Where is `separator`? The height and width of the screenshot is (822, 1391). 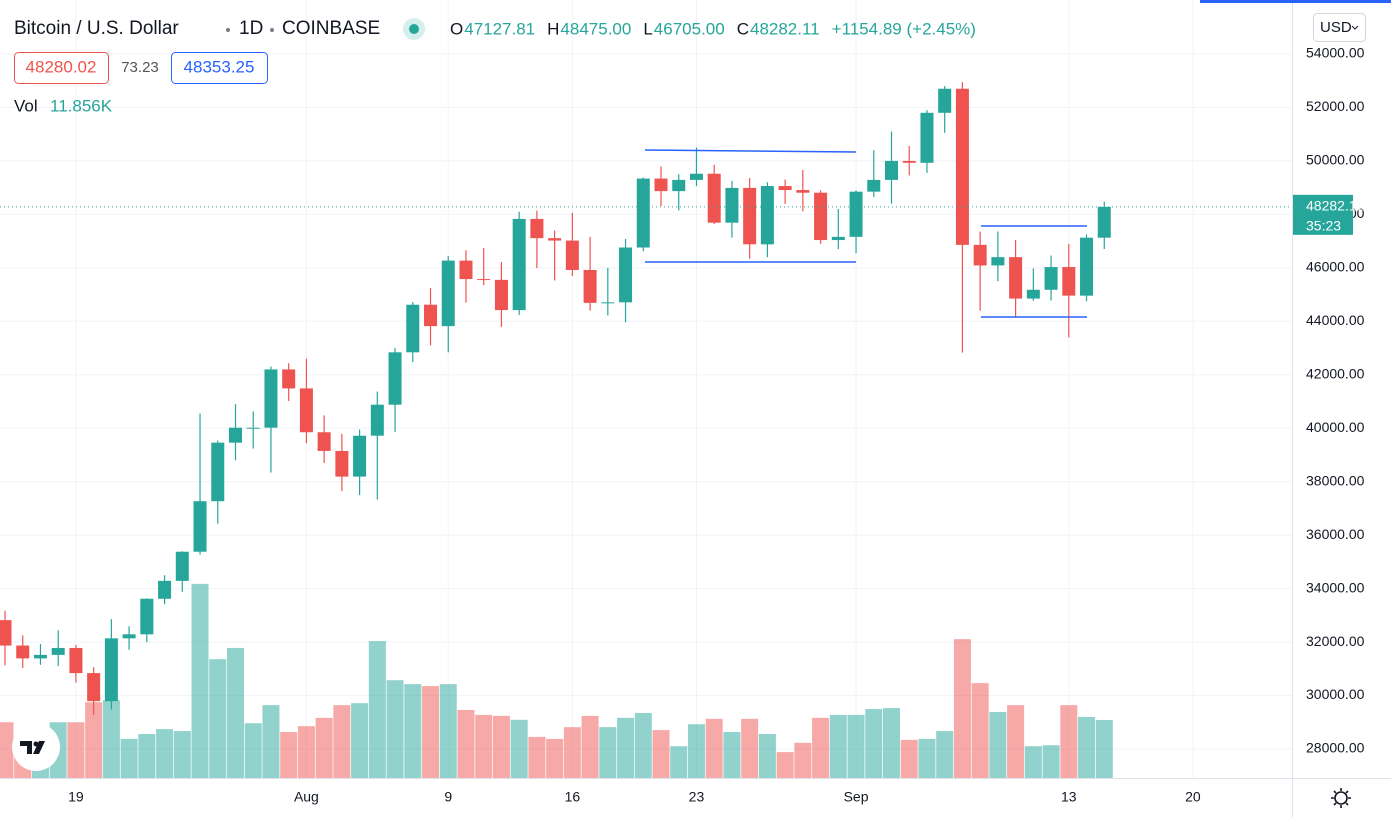
separator is located at coordinates (272, 30).